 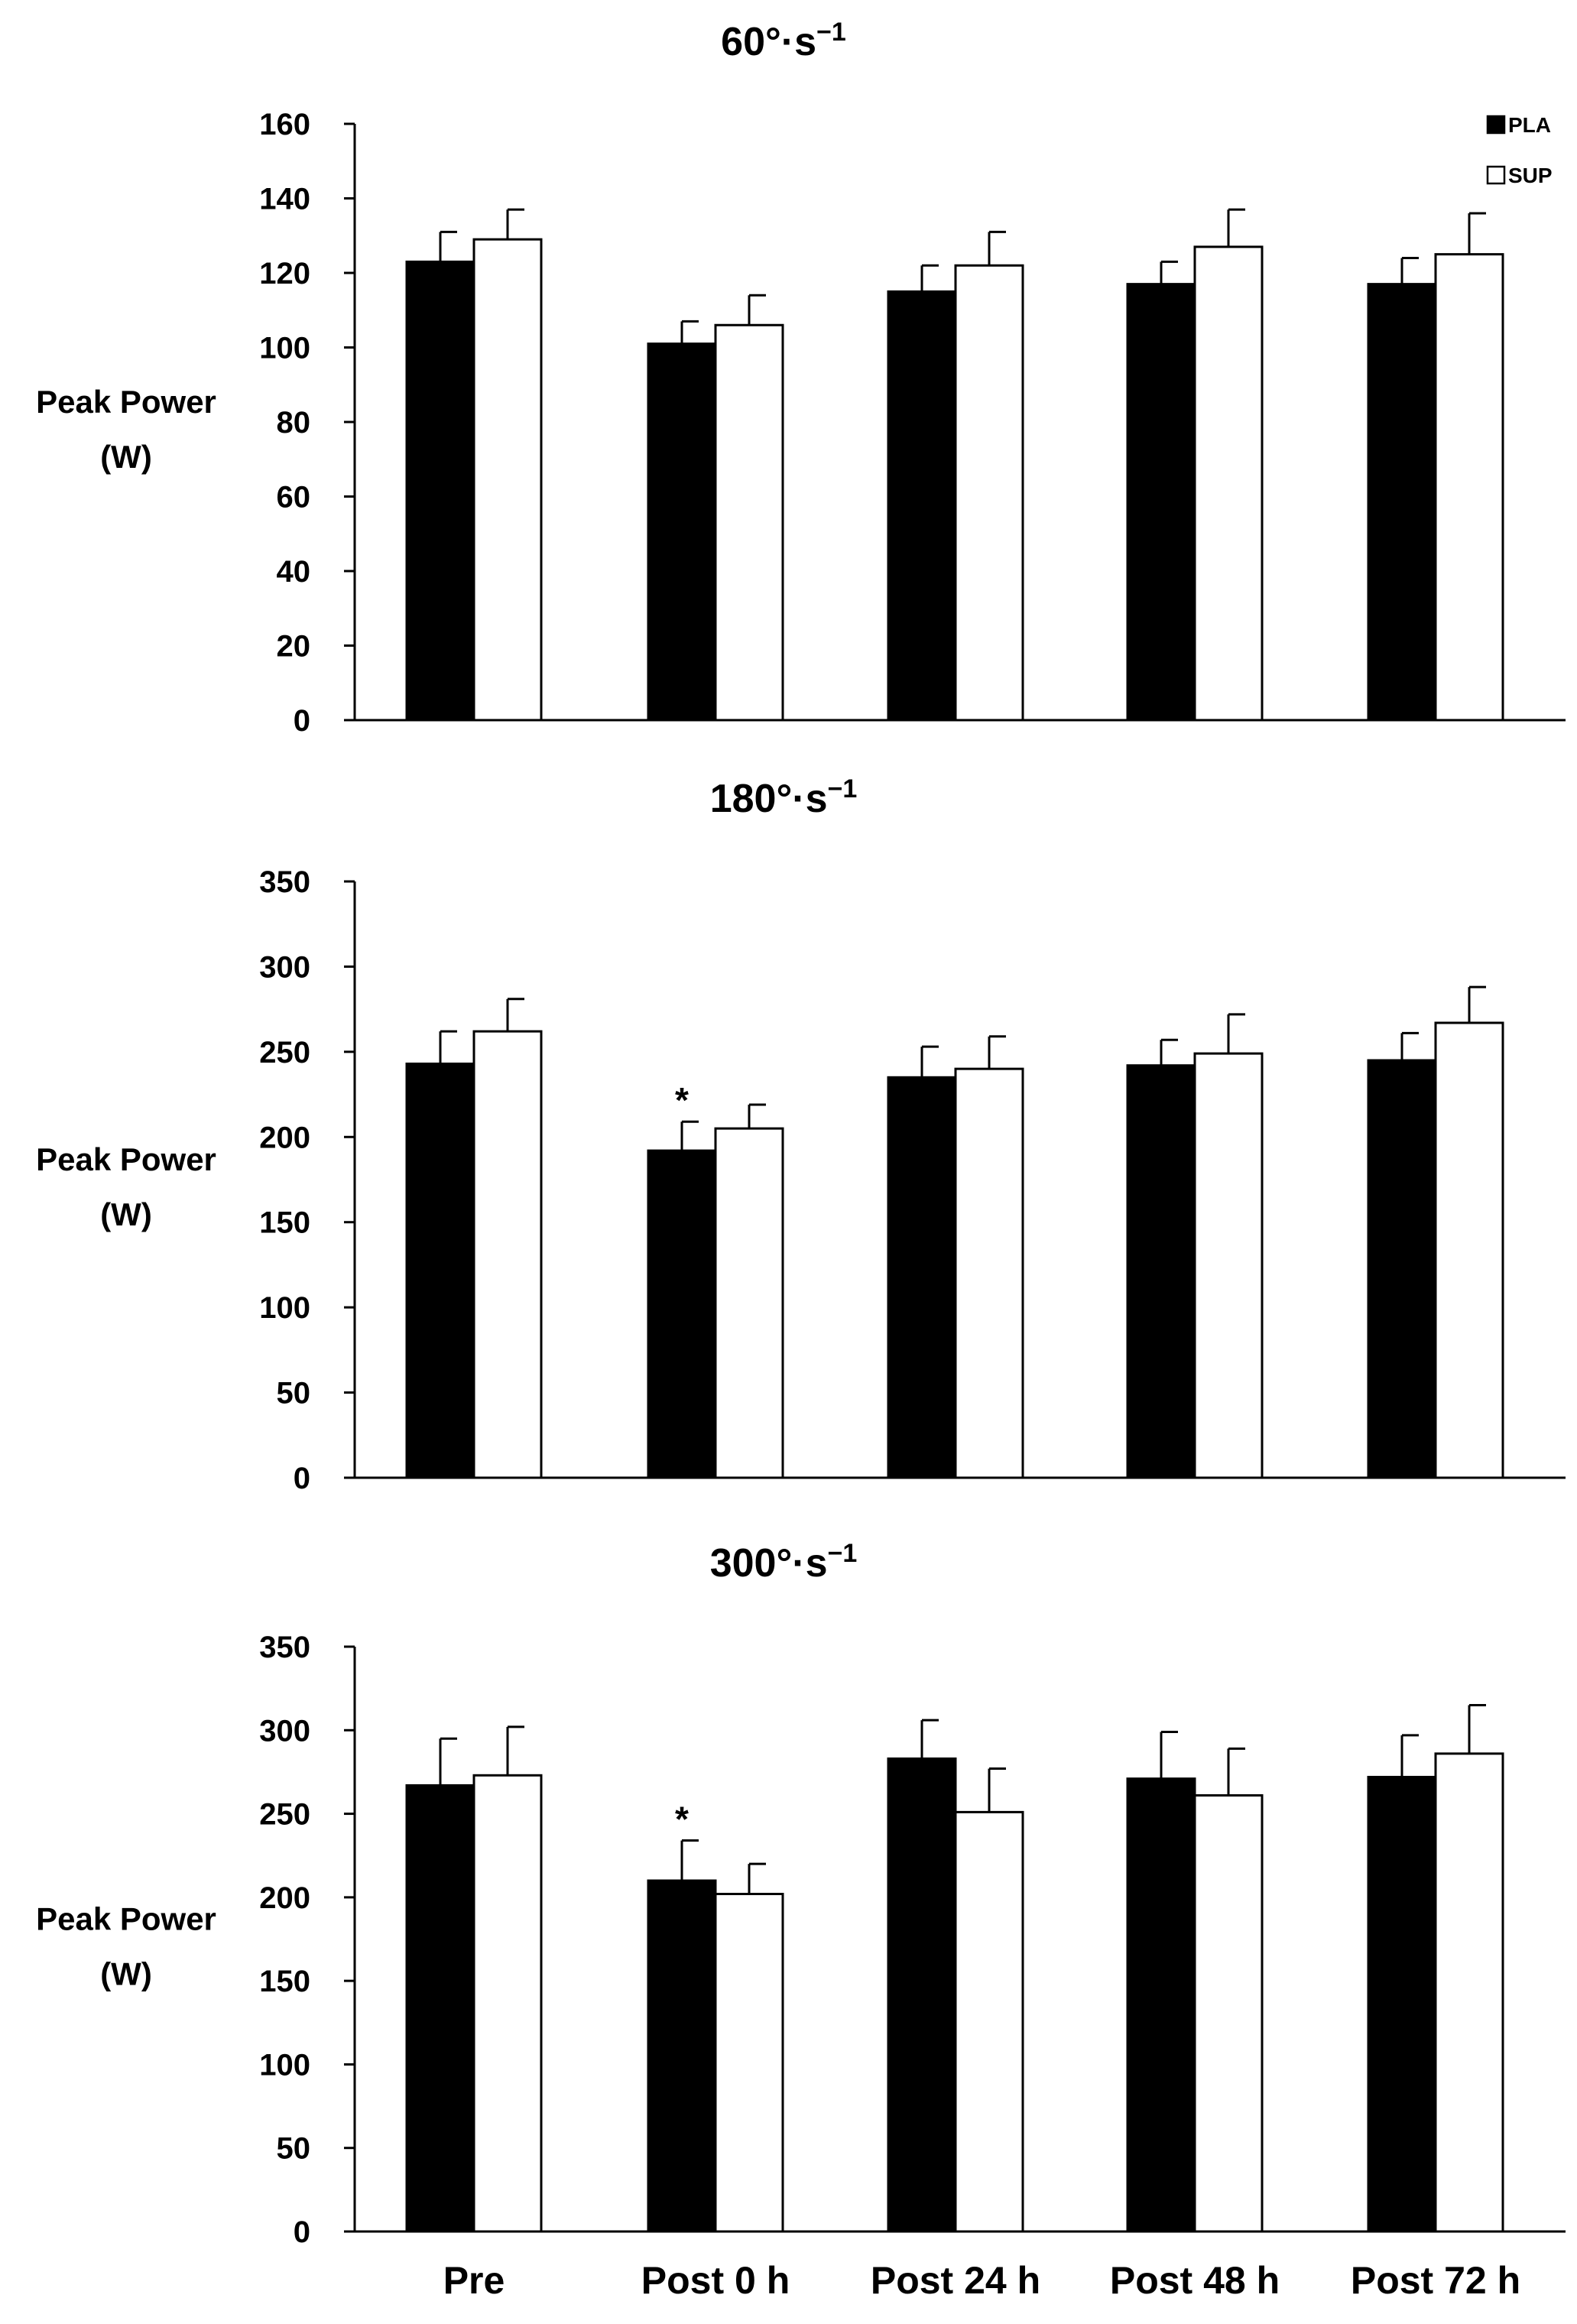 What do you see at coordinates (474, 2281) in the screenshot?
I see `x-tick-label: Pre` at bounding box center [474, 2281].